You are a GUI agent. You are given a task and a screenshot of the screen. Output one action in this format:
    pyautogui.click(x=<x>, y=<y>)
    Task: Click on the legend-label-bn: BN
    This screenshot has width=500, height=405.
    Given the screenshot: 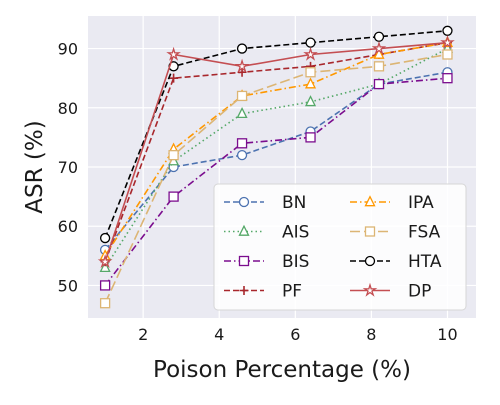 What is the action you would take?
    pyautogui.click(x=294, y=203)
    